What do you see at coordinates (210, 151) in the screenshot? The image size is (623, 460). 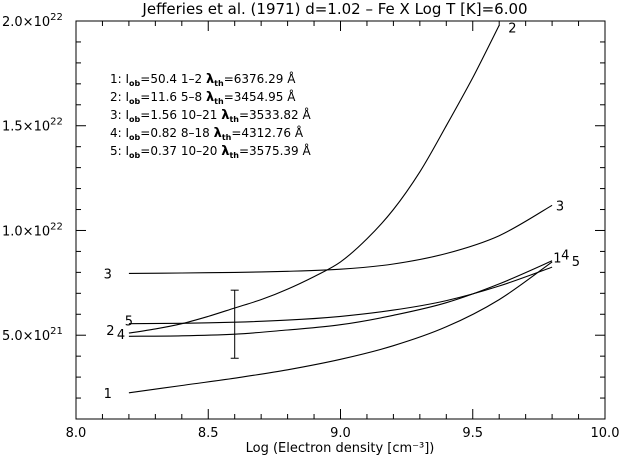 I see `legend-entry: 5: Iob=0.37 10–20 λth=3575.39 Å` at bounding box center [210, 151].